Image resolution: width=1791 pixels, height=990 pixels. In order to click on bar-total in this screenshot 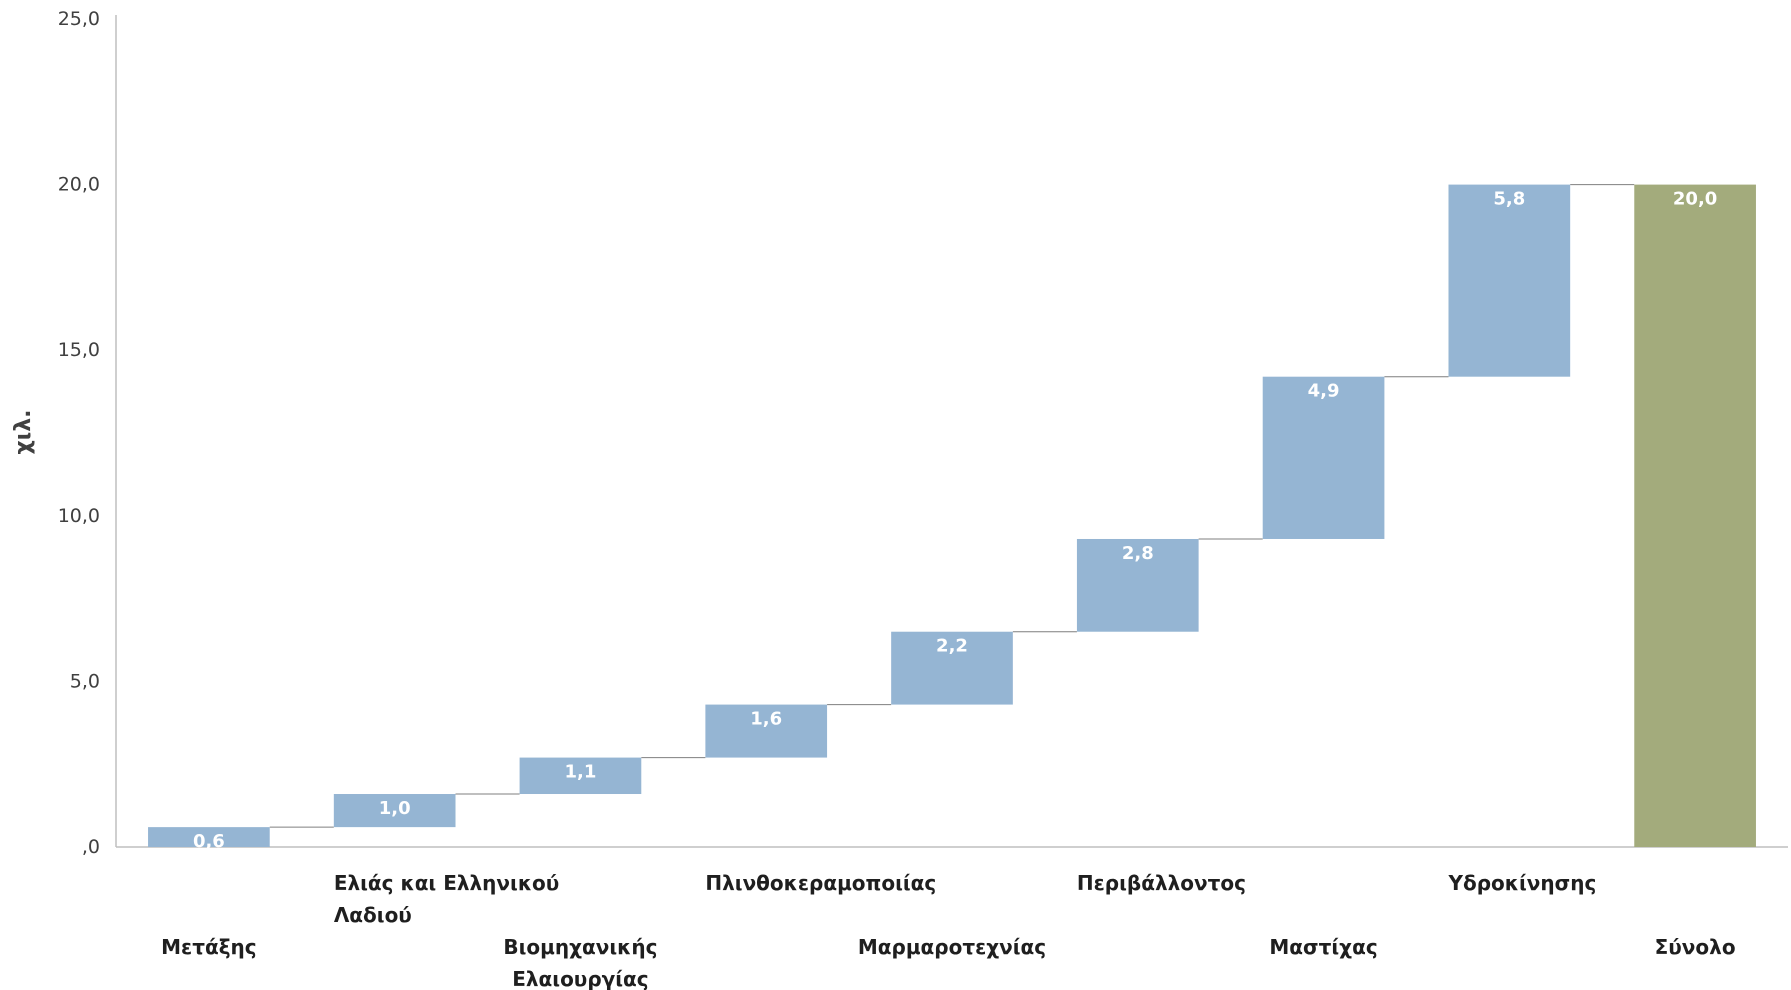, I will do `click(1695, 516)`.